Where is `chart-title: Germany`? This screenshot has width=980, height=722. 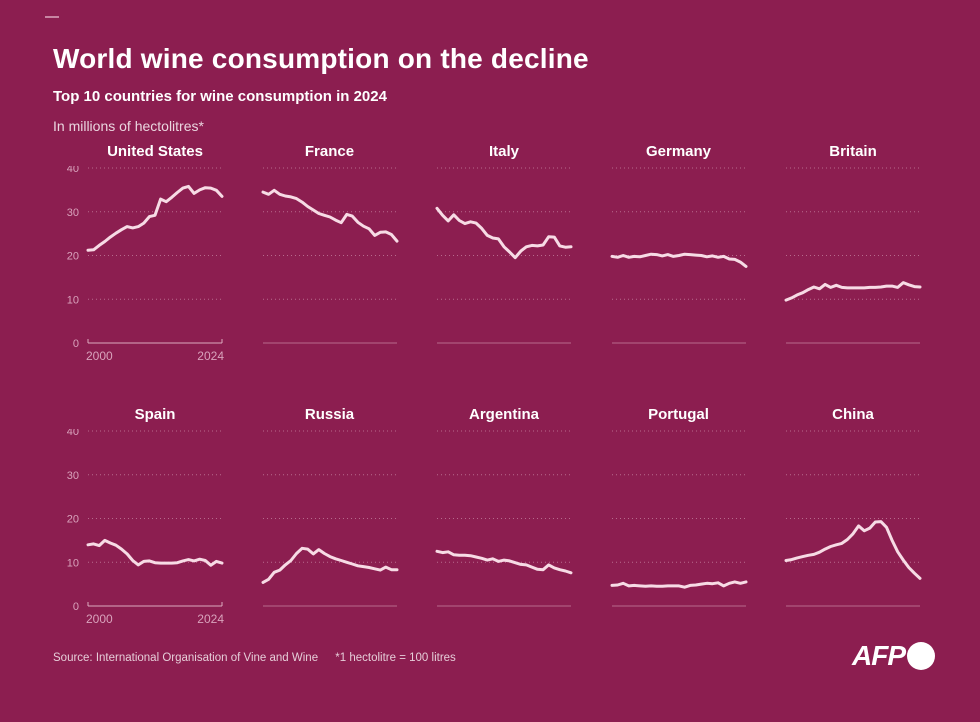
chart-title: Germany is located at coordinates (678, 151).